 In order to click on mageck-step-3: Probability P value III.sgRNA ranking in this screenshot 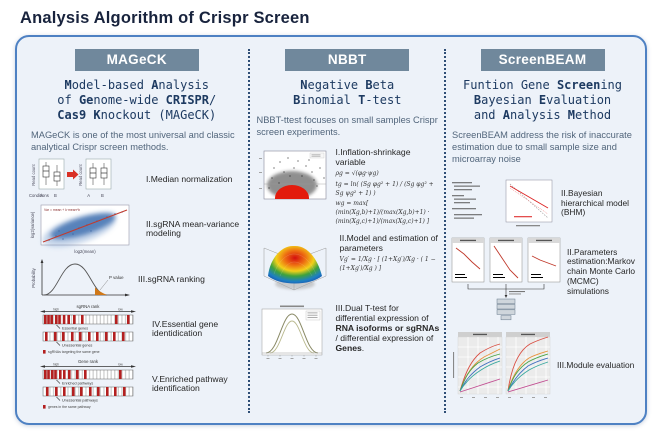, I will do `click(136, 279)`.